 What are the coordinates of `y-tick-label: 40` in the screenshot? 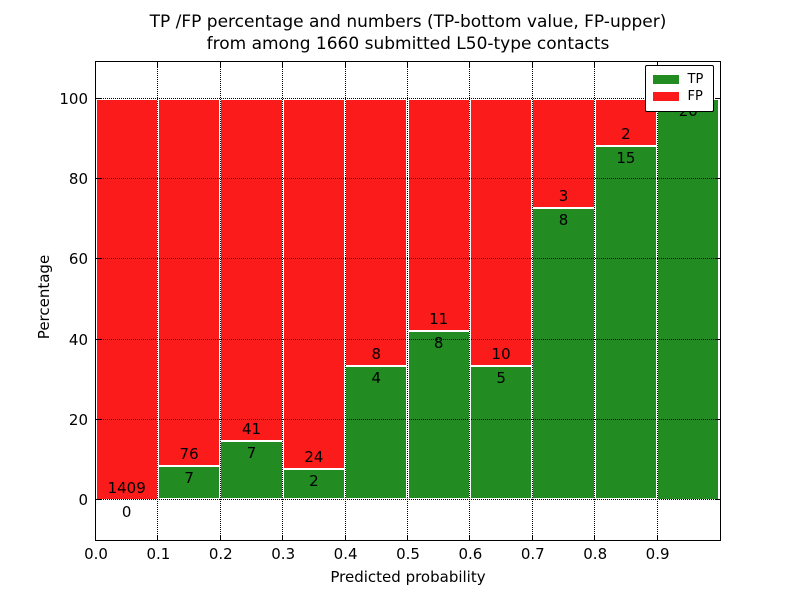 It's located at (78, 339).